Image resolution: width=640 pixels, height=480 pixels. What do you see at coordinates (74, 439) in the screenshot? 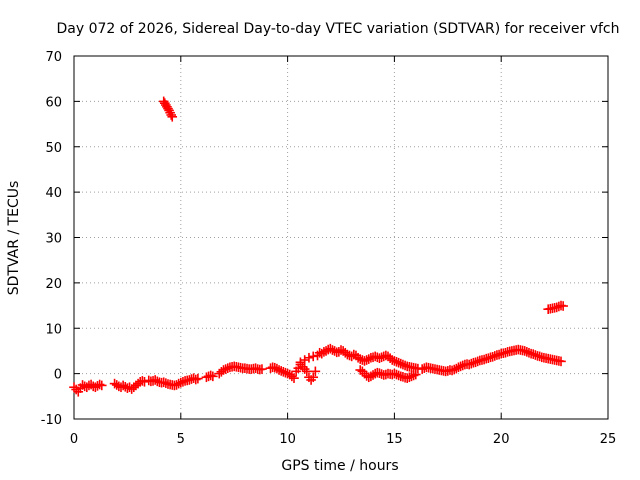
I see `x-tick-label: 0` at bounding box center [74, 439].